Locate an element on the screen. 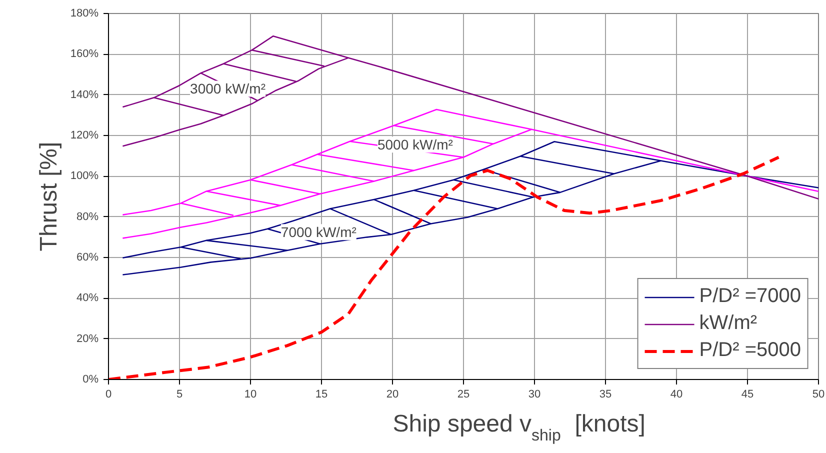  y-tick-label: 120% is located at coordinates (84, 136).